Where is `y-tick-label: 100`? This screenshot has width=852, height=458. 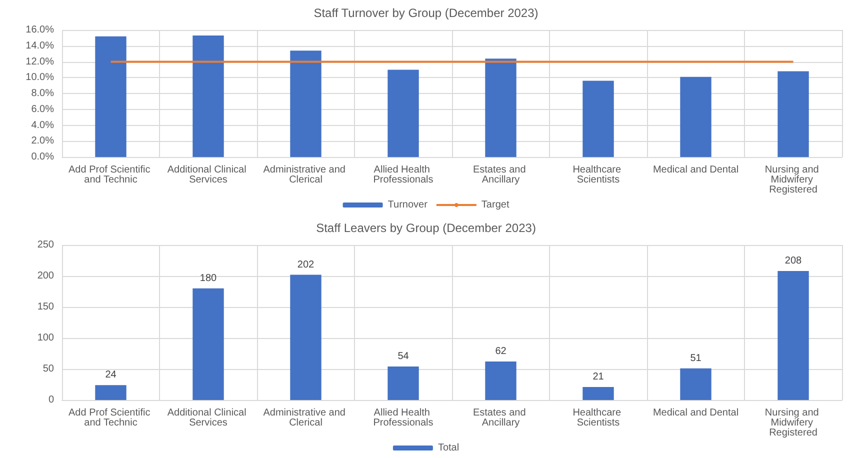
y-tick-label: 100 is located at coordinates (45, 338).